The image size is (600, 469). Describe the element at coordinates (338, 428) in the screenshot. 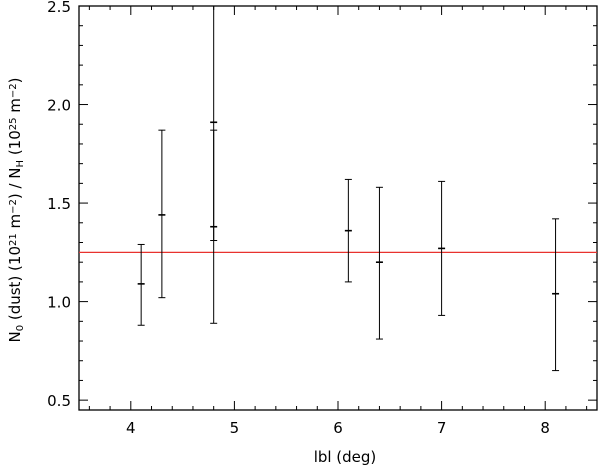

I see `x-tick-label: 6` at that location.